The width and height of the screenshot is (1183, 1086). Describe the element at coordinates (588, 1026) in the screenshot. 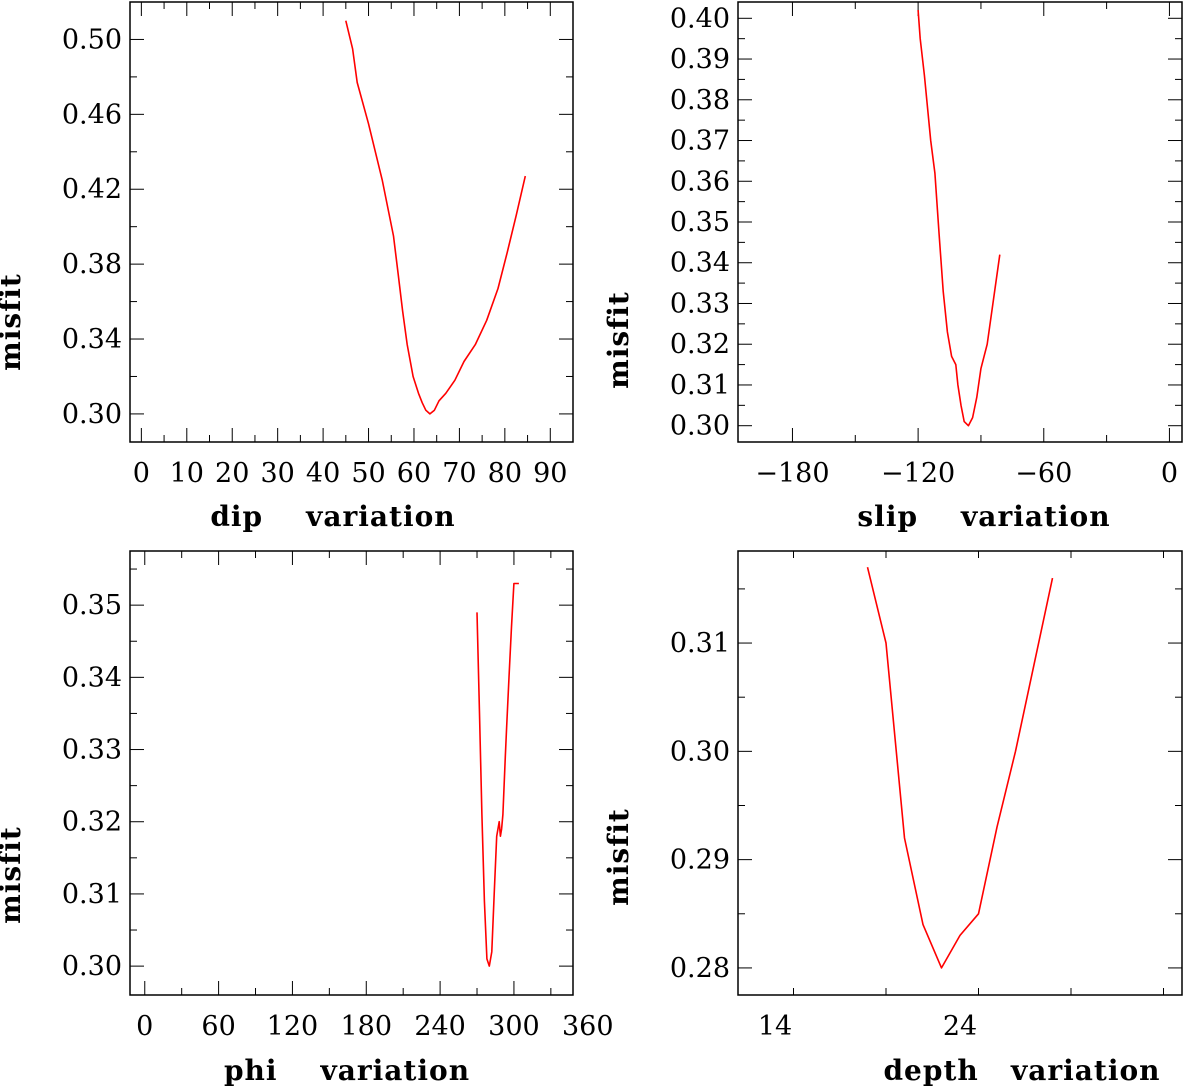

I see `x-tick-label: 360` at that location.